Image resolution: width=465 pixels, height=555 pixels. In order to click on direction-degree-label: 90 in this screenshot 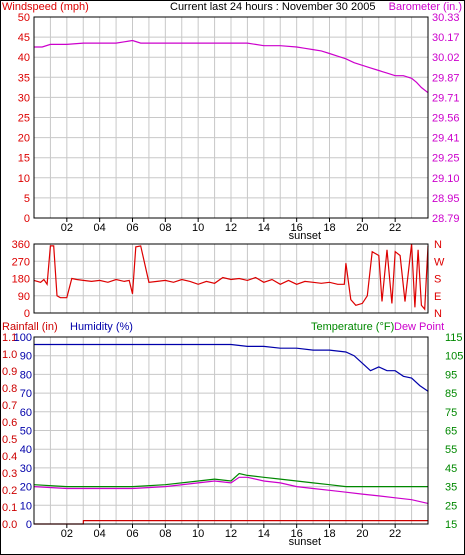, I will do `click(24, 297)`.